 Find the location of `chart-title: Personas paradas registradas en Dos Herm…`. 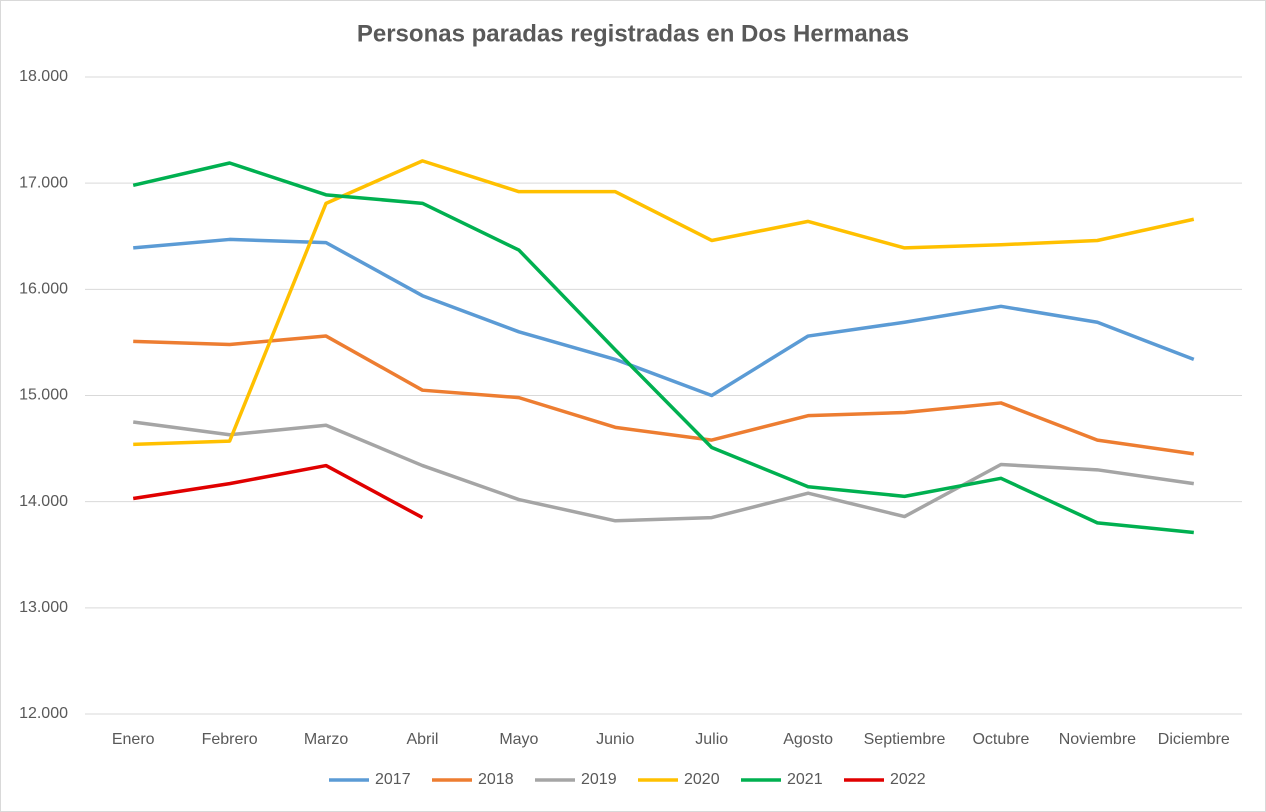

chart-title: Personas paradas registradas en Dos Herm… is located at coordinates (633, 33).